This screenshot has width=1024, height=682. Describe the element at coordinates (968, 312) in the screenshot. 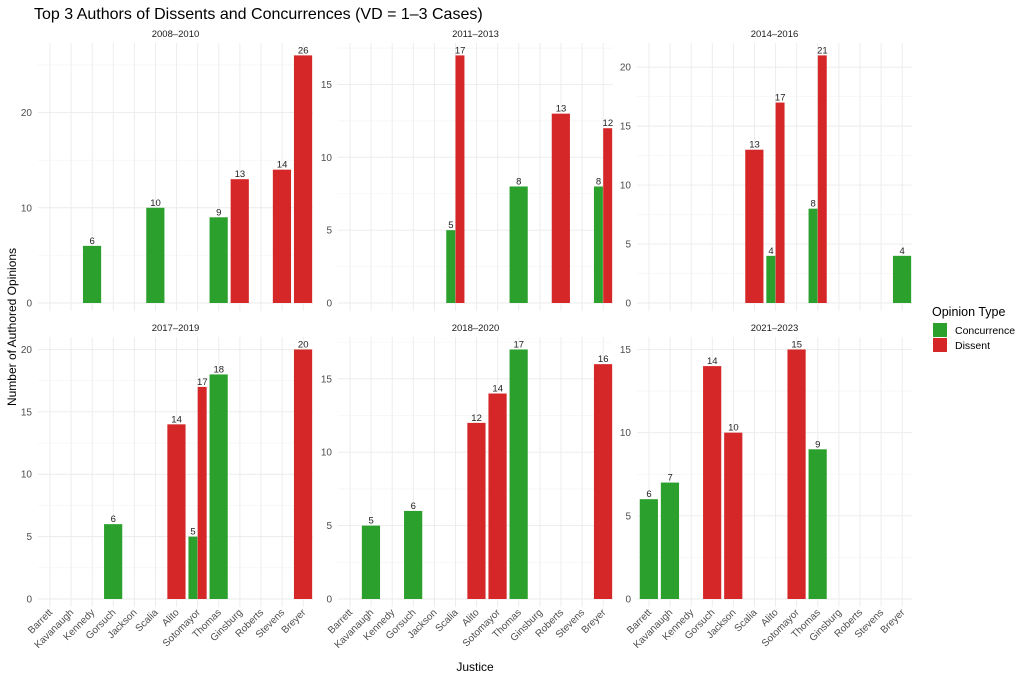

I see `legend-title: Opinion Type` at that location.